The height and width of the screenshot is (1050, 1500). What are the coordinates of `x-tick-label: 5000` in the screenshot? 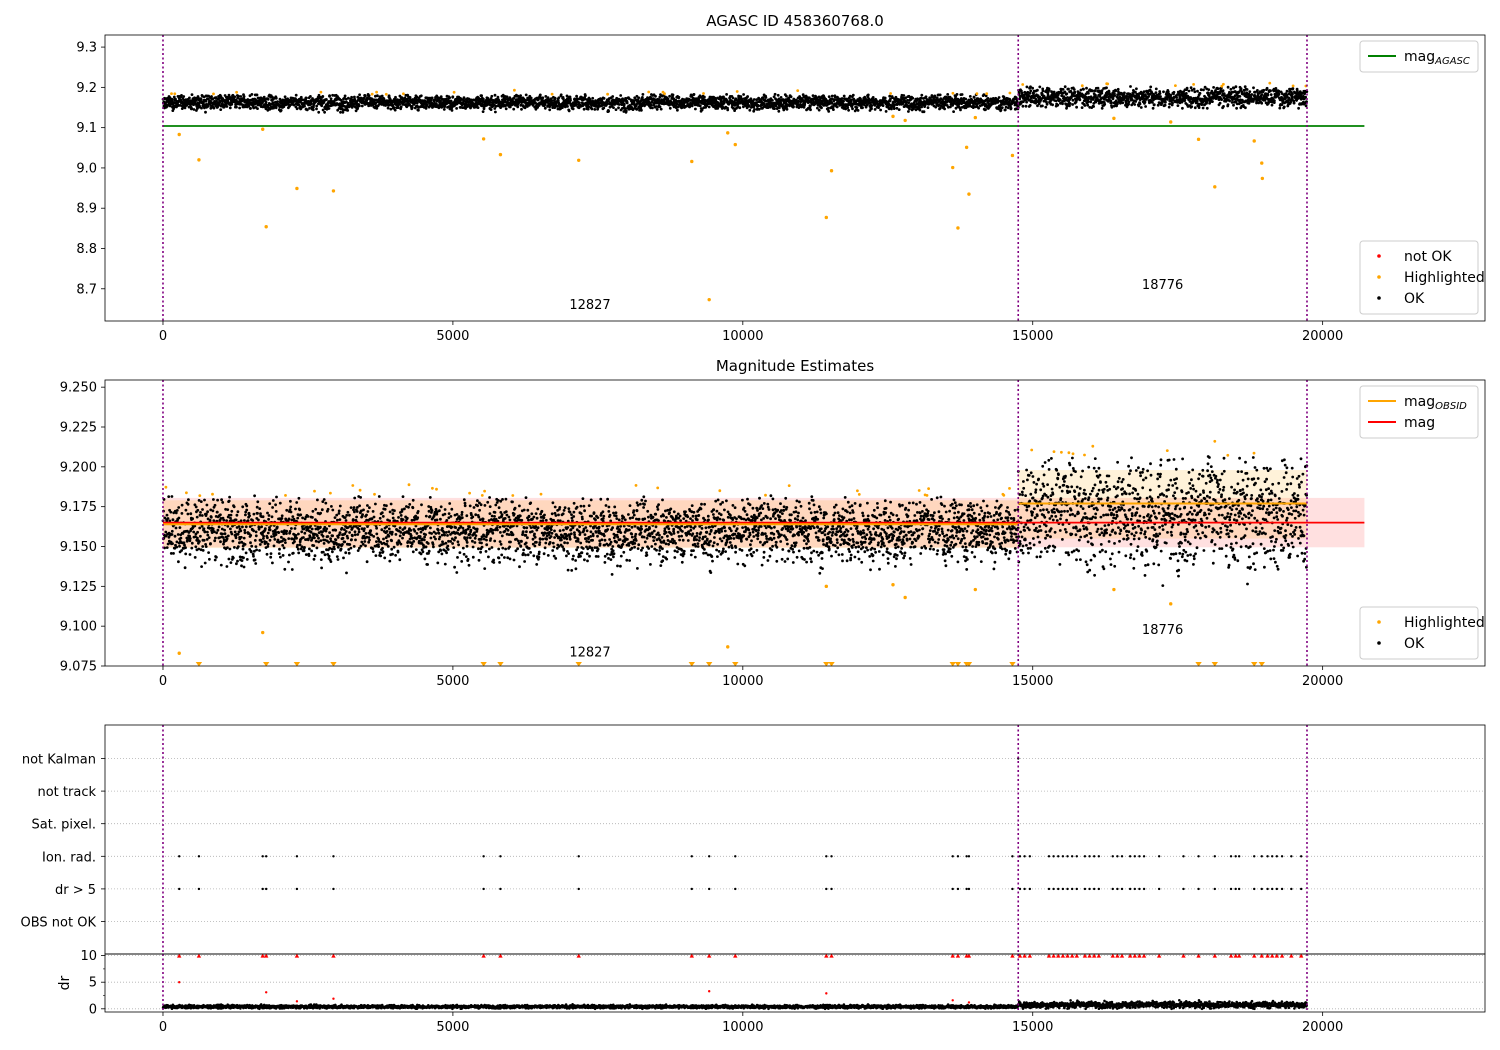 It's located at (452, 336).